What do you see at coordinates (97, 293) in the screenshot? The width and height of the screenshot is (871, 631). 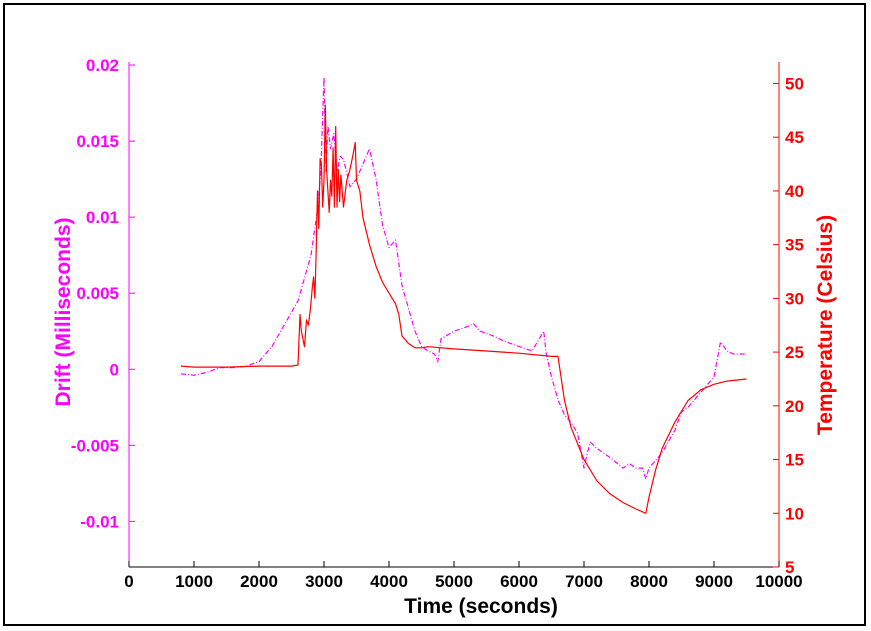 I see `y-left-tick-label: 0.005` at bounding box center [97, 293].